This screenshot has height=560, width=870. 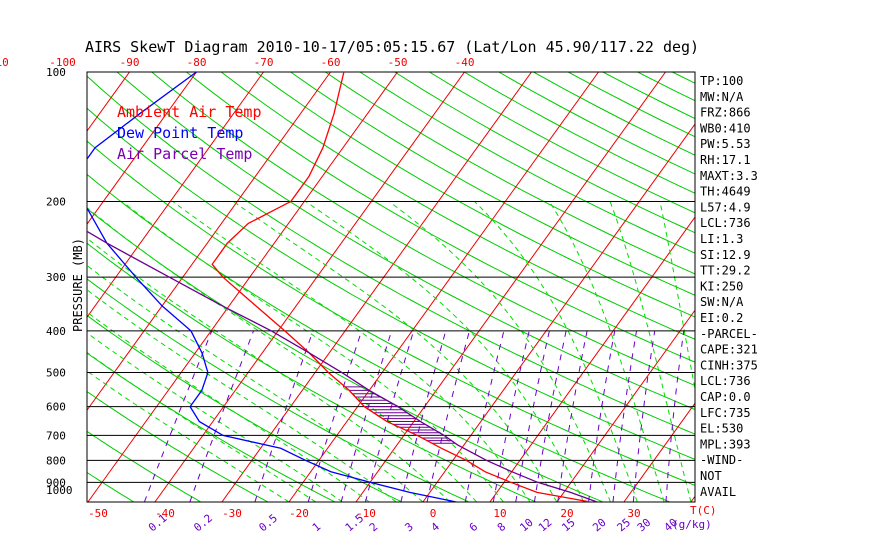 I want to click on index-entry: KI:250, so click(x=721, y=286).